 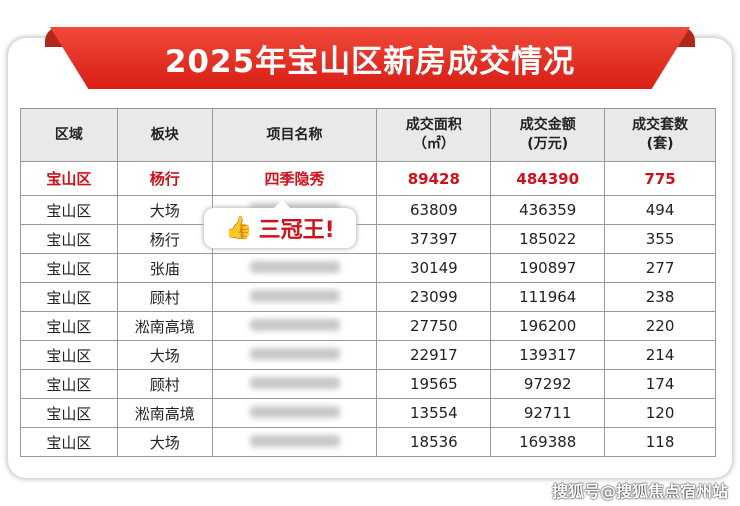 I want to click on table-row: 宝山区 顾村 19565 97292 174, so click(x=368, y=384).